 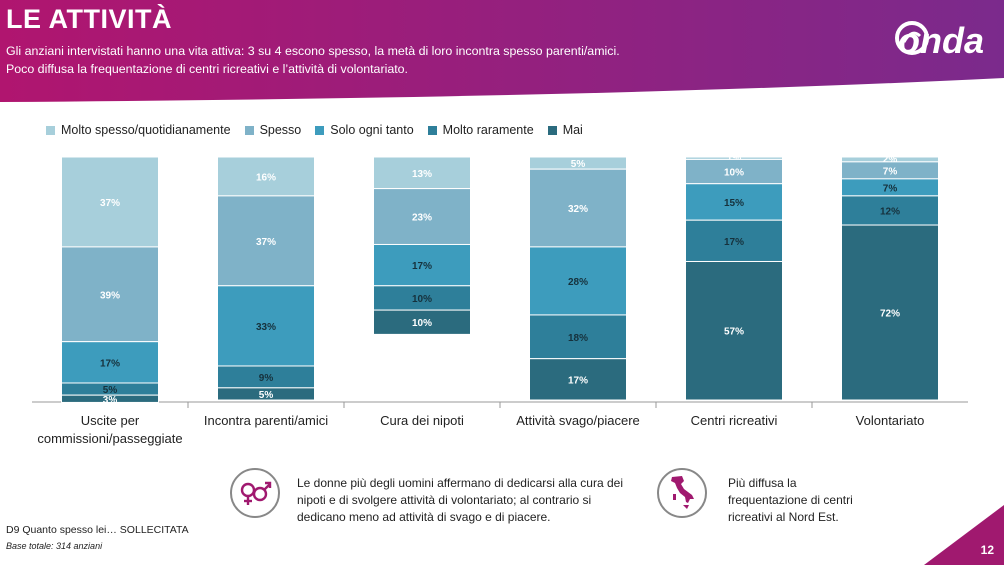 What do you see at coordinates (109, 438) in the screenshot?
I see `category-label: commissioni/passeggiate` at bounding box center [109, 438].